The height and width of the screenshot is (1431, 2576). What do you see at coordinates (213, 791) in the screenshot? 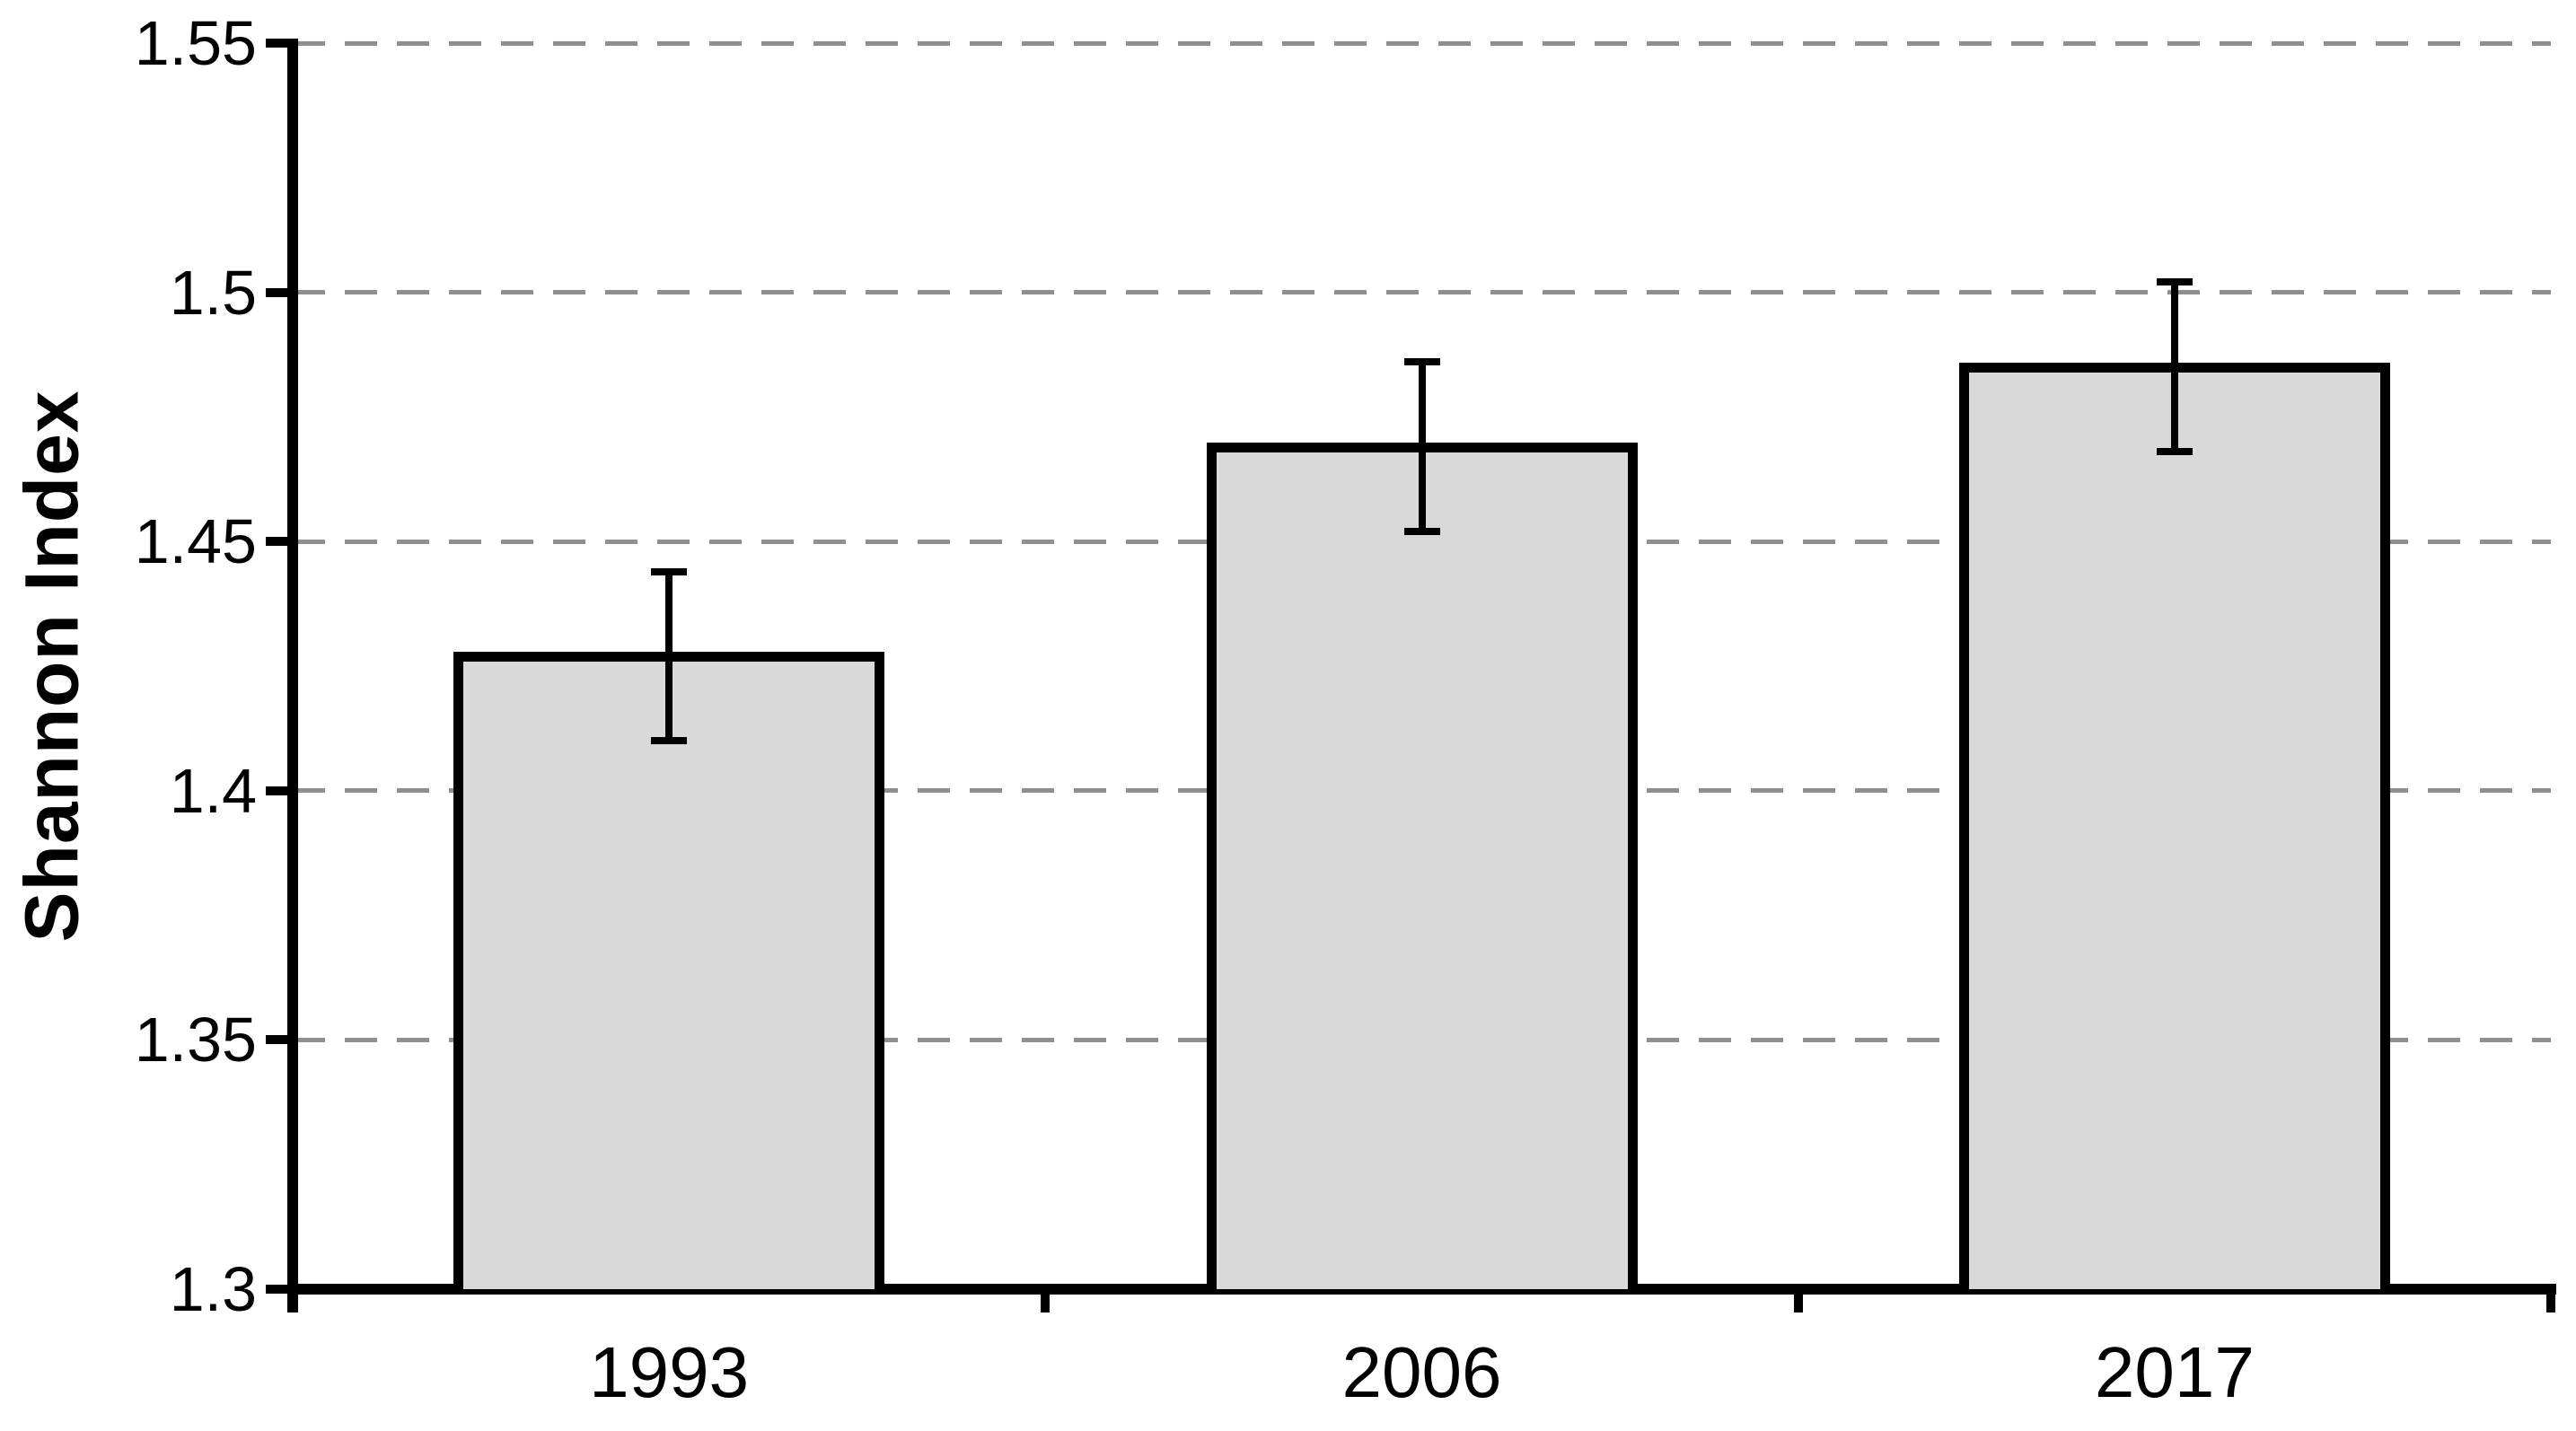
I see `y-tick-label: 1.4` at bounding box center [213, 791].